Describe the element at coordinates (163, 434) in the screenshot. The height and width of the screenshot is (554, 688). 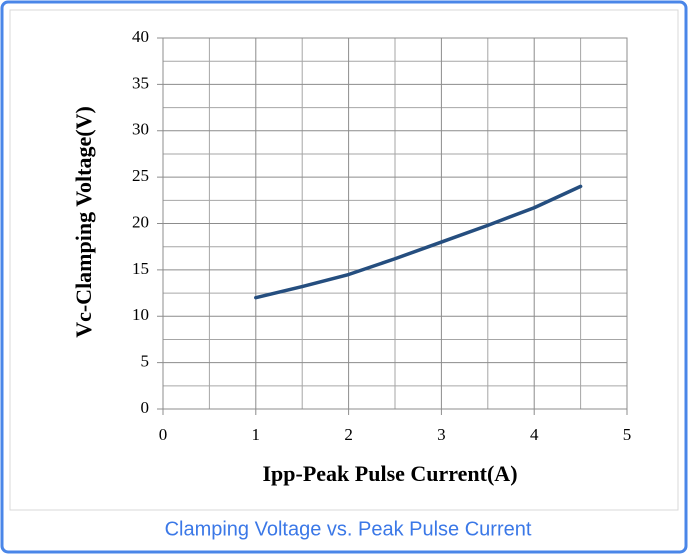
I see `x-tick-label: 0` at that location.